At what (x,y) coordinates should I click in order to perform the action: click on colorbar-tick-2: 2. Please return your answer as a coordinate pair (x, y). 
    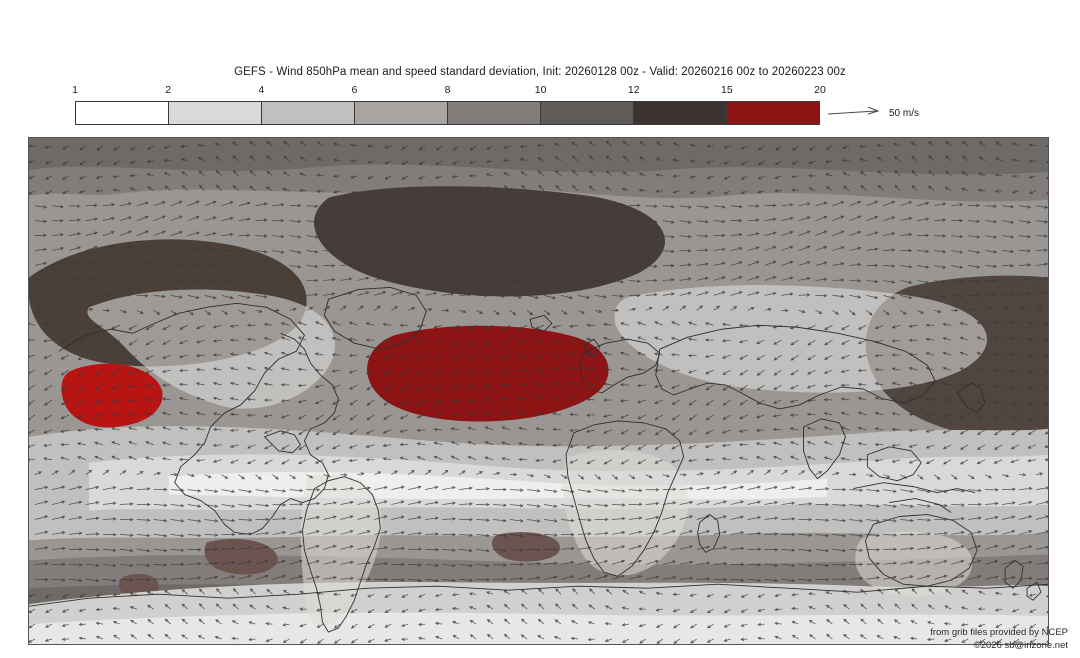
    Looking at the image, I should click on (168, 90).